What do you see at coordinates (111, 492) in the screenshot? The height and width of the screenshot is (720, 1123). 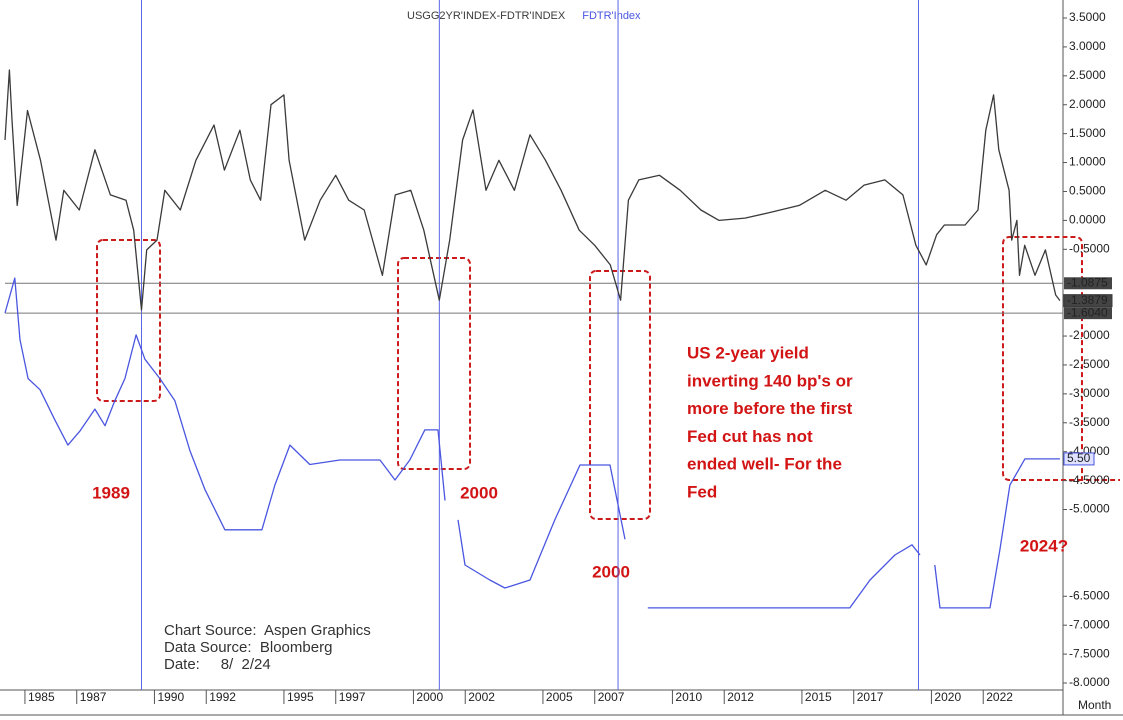 I see `annotation: 1989` at bounding box center [111, 492].